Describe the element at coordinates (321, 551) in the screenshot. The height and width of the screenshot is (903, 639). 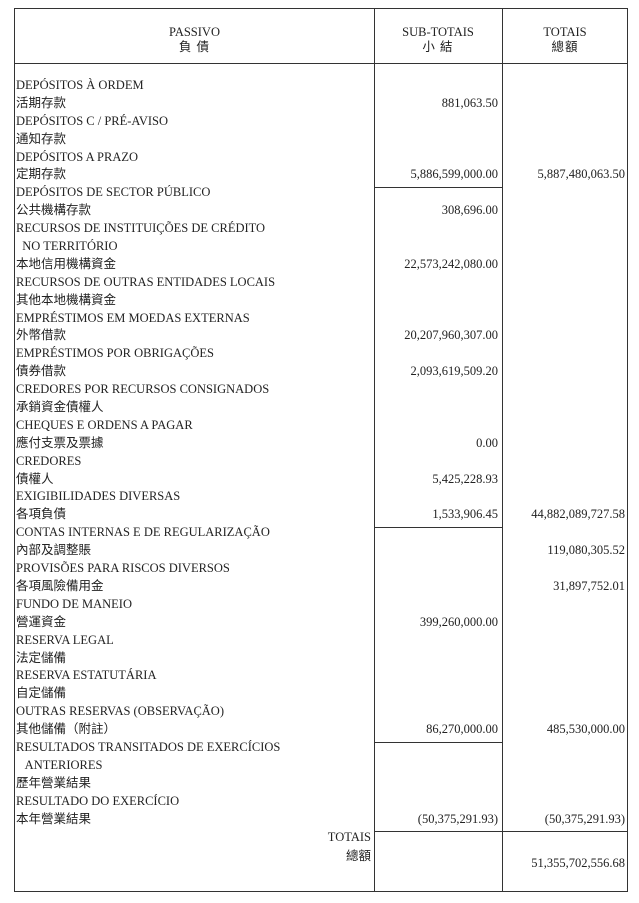
I see `table-row: 內部及調整賬 119,080,305.52` at that location.